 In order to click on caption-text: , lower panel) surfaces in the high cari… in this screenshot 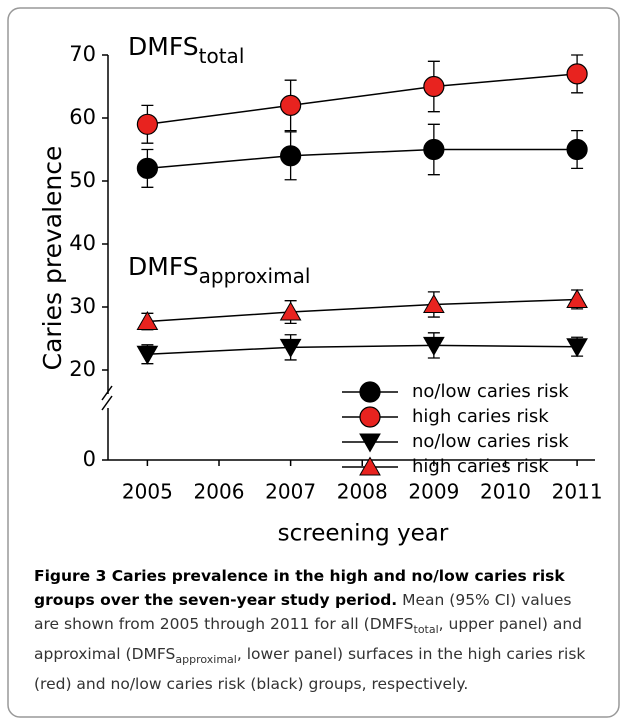, I will do `click(310, 669)`.